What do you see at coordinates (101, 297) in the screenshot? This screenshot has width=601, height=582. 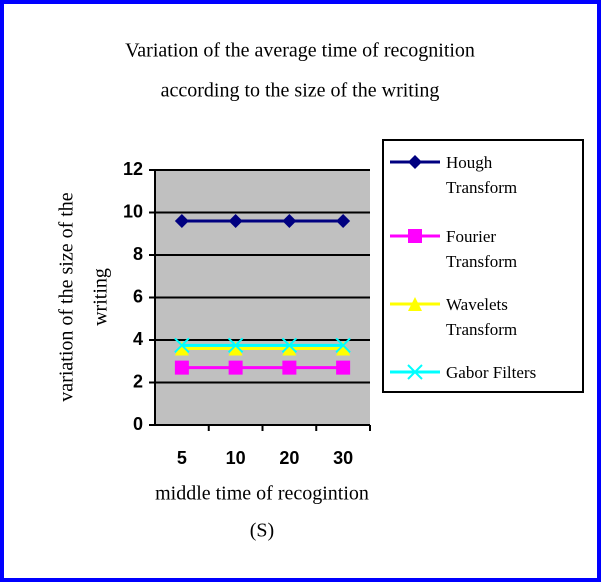 I see `y-axis-label-line: writing` at bounding box center [101, 297].